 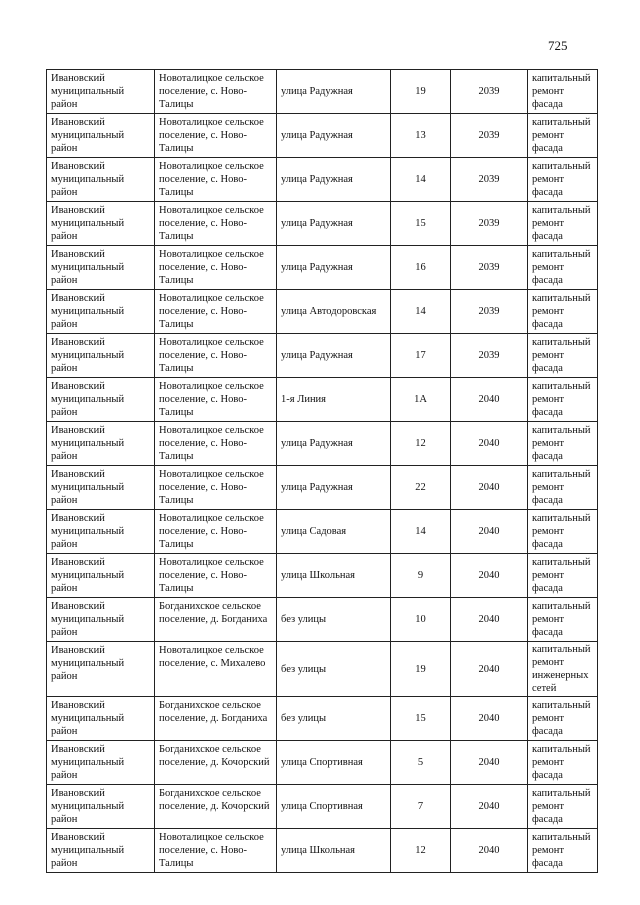 What do you see at coordinates (420, 355) in the screenshot?
I see `house-number-cell: 17` at bounding box center [420, 355].